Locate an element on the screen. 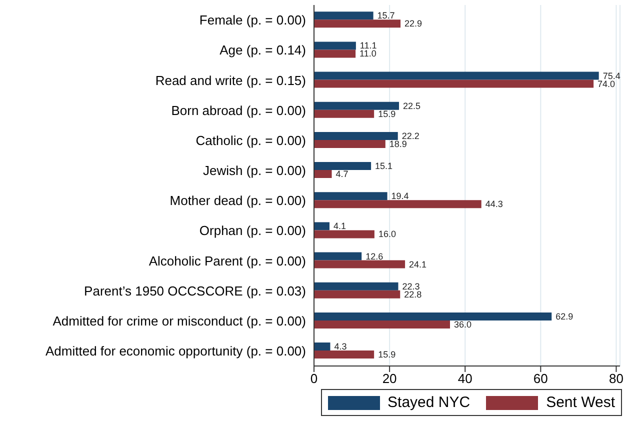 The image size is (630, 428). data-label: 4.1 is located at coordinates (339, 226).